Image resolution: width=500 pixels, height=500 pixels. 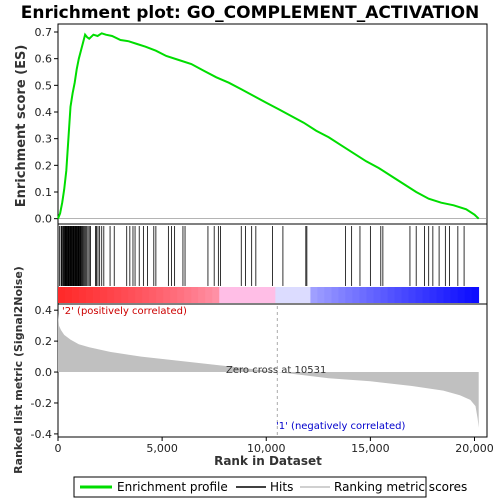 What do you see at coordinates (41, 434) in the screenshot?
I see `metric-ytick-label: -0.4` at bounding box center [41, 434].